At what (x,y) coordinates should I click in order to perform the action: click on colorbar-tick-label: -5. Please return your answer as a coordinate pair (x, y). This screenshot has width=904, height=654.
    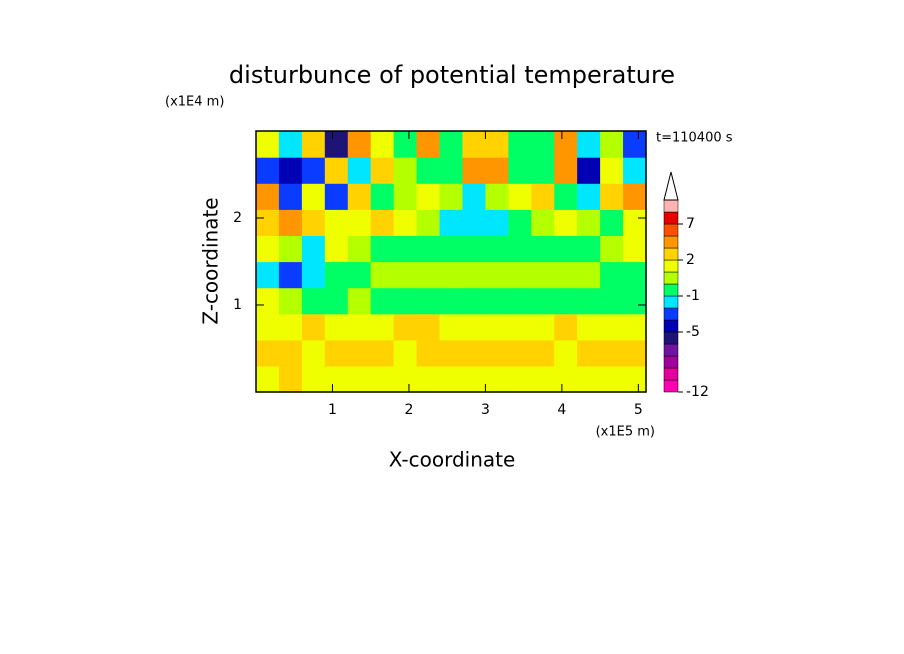
    Looking at the image, I should click on (693, 332).